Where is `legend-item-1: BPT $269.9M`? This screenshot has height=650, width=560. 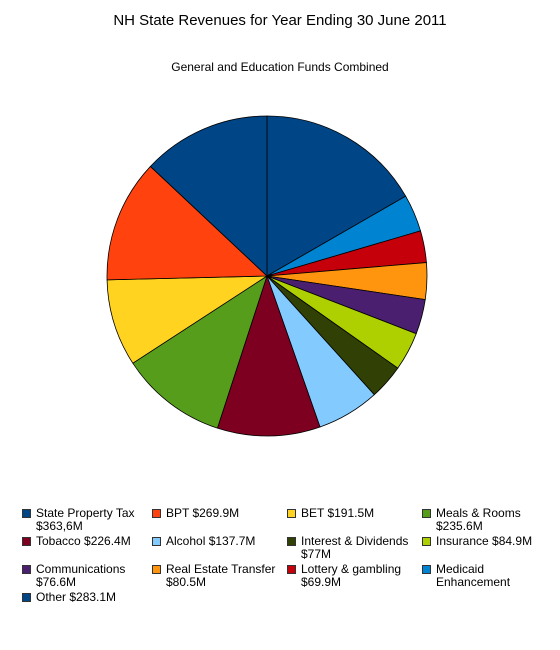 legend-item-1: BPT $269.9M is located at coordinates (219, 520).